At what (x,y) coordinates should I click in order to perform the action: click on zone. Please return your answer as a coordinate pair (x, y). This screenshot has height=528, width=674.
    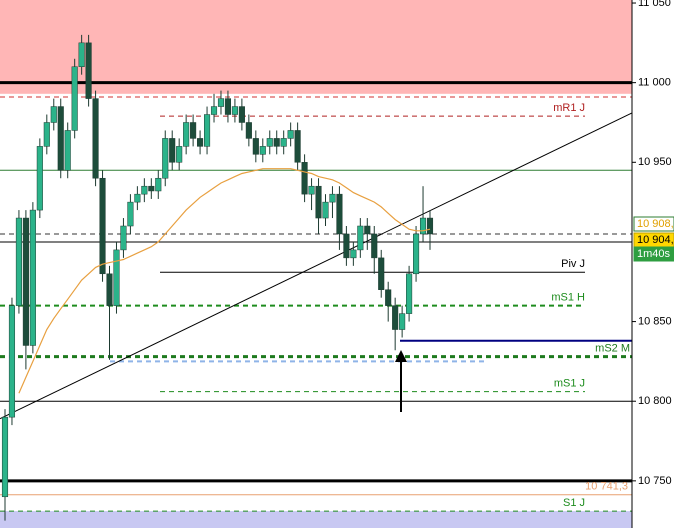
    Looking at the image, I should click on (316, 519).